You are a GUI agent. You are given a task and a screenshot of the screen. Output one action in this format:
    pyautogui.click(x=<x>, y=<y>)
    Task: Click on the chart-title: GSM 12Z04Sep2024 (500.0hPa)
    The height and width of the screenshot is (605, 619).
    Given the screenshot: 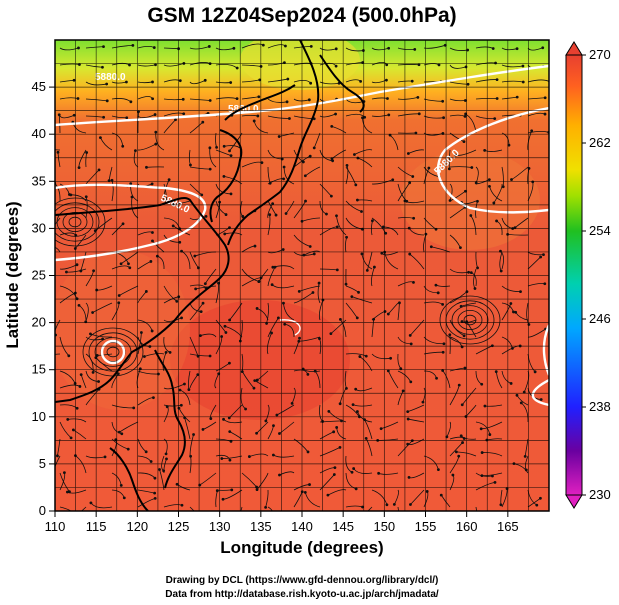 What is the action you would take?
    pyautogui.click(x=301, y=15)
    